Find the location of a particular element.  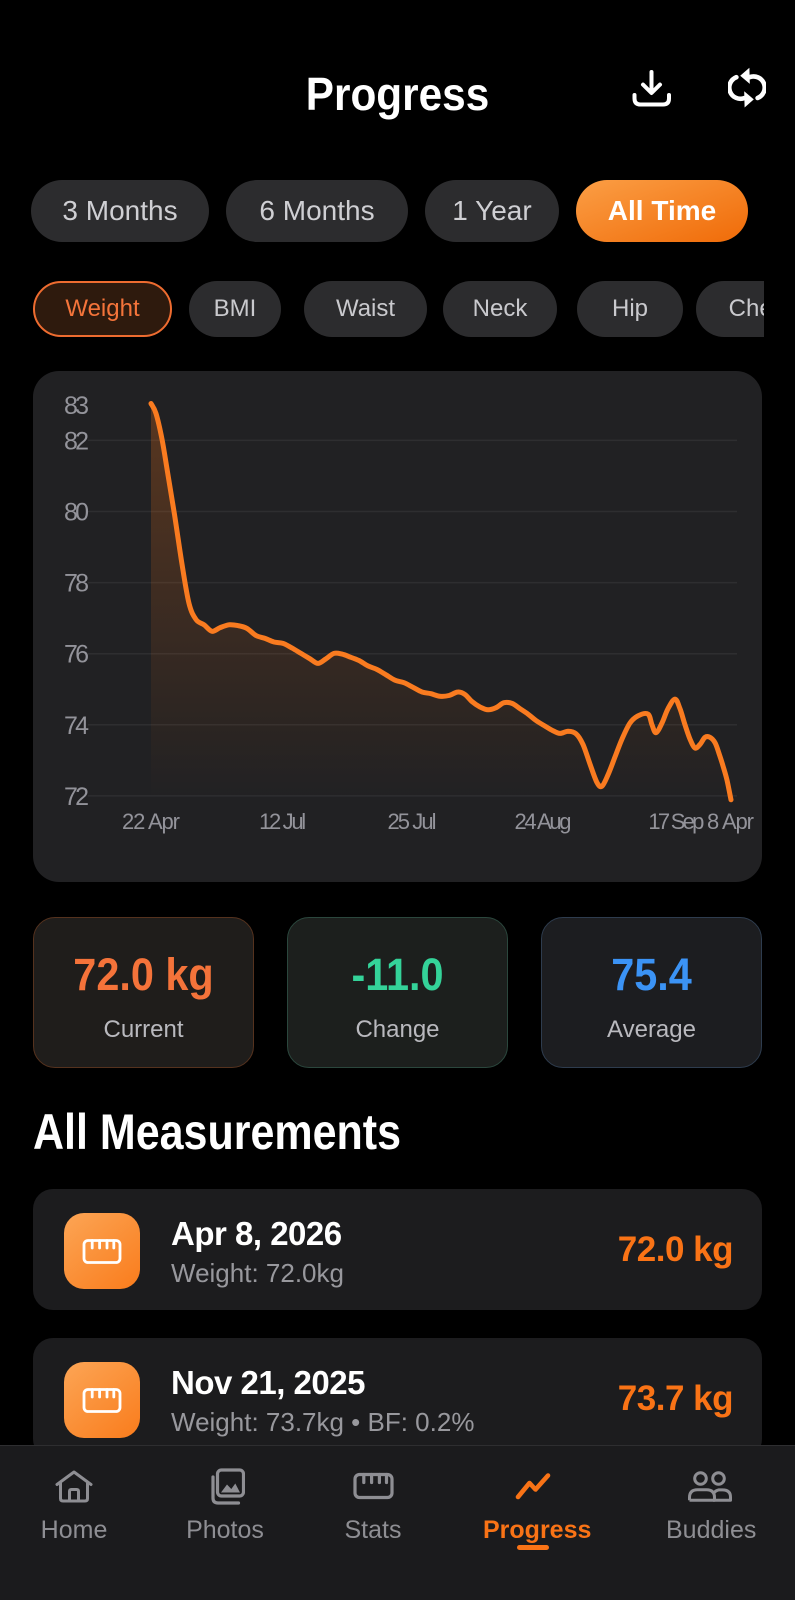

svg-text: 72 is located at coordinates (76, 797).